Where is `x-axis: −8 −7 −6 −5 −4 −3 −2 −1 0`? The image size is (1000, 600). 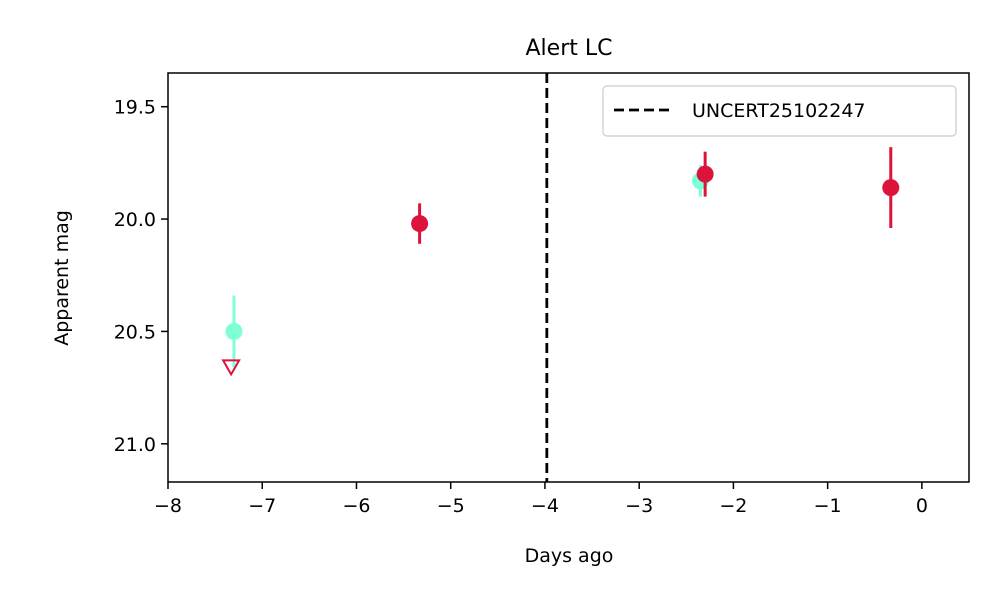
x-axis: −8 −7 −6 −5 −4 −3 −2 −1 0 is located at coordinates (541, 499).